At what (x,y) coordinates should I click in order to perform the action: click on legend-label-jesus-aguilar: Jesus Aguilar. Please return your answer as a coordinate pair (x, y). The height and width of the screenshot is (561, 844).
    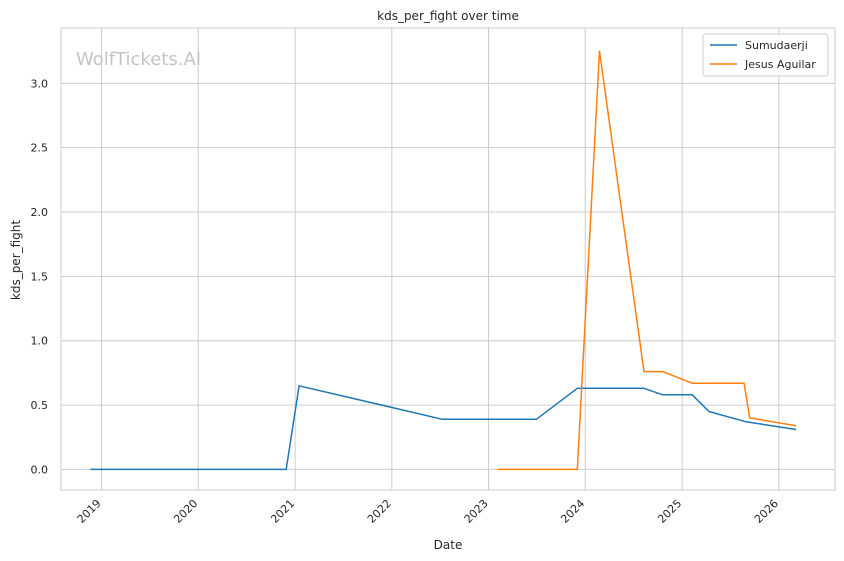
    Looking at the image, I should click on (780, 64).